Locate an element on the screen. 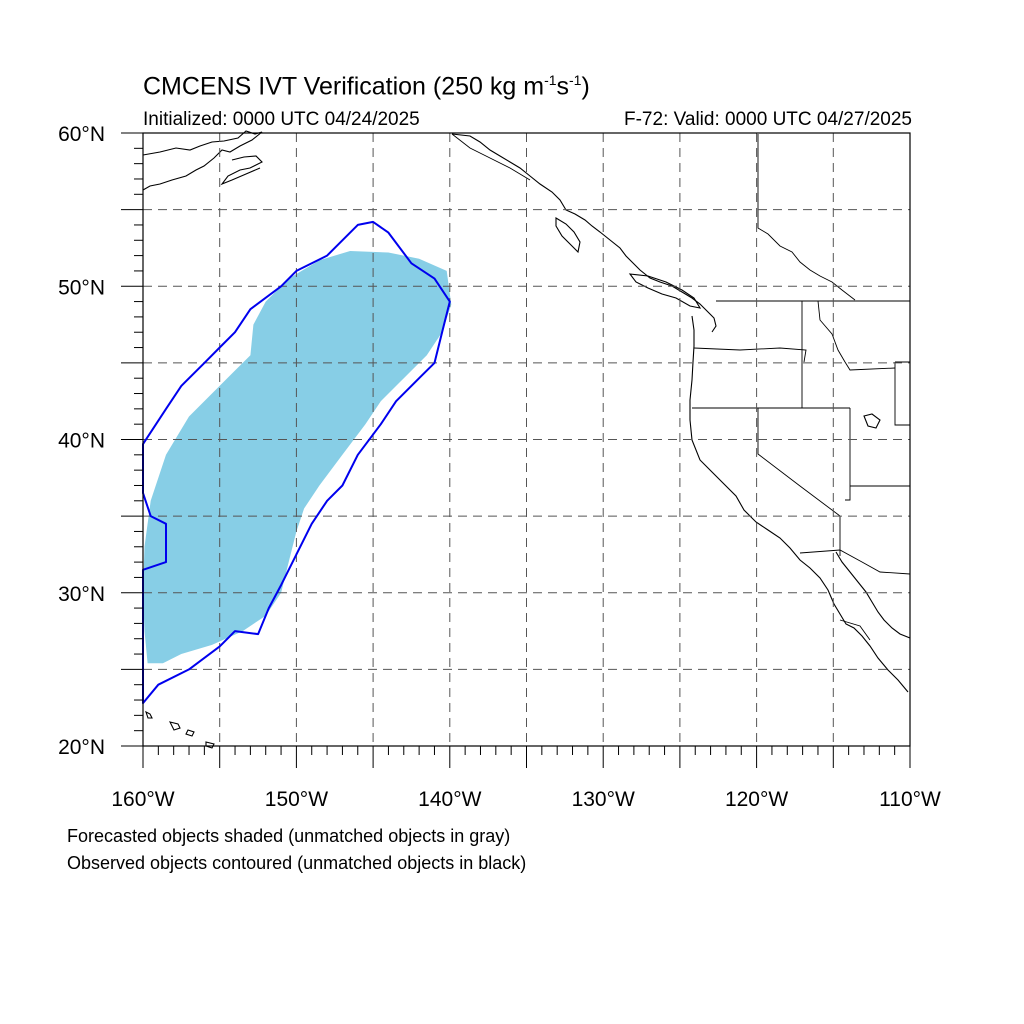 This screenshot has height=1024, width=1024. lon-label: 130°W is located at coordinates (603, 799).